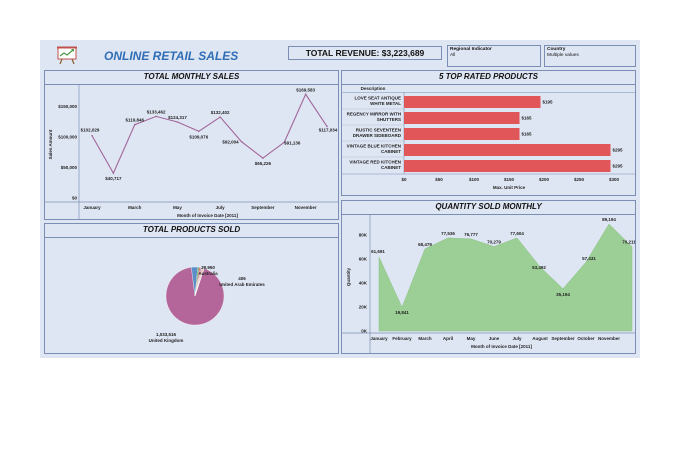 This screenshot has width=680, height=459. I want to click on x-axis-title: Max. Unit Price, so click(509, 187).